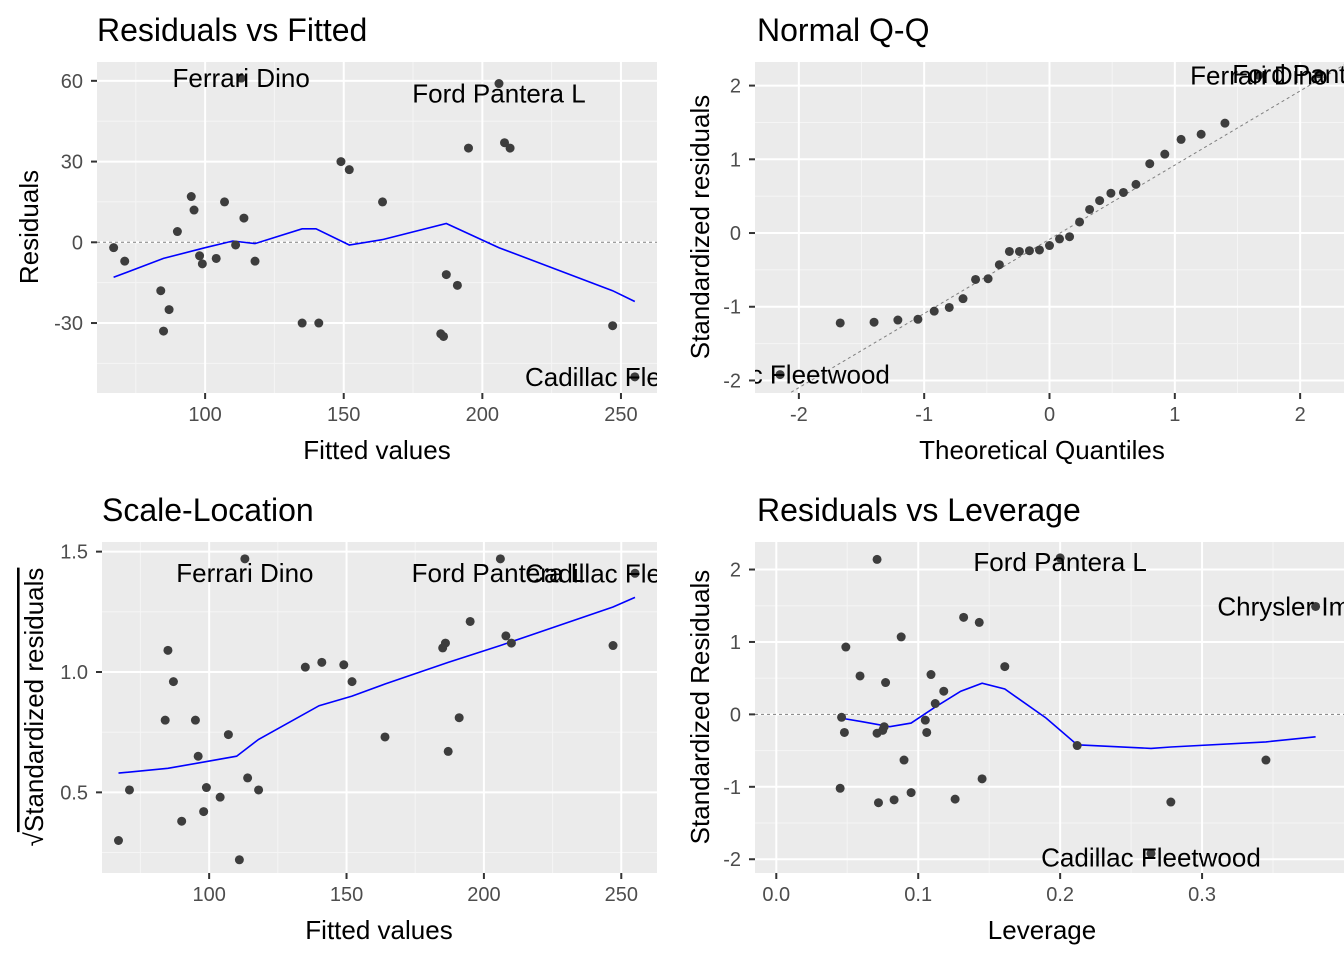 This screenshot has width=1344, height=960. What do you see at coordinates (77, 243) in the screenshot?
I see `y-tick-label: 0` at bounding box center [77, 243].